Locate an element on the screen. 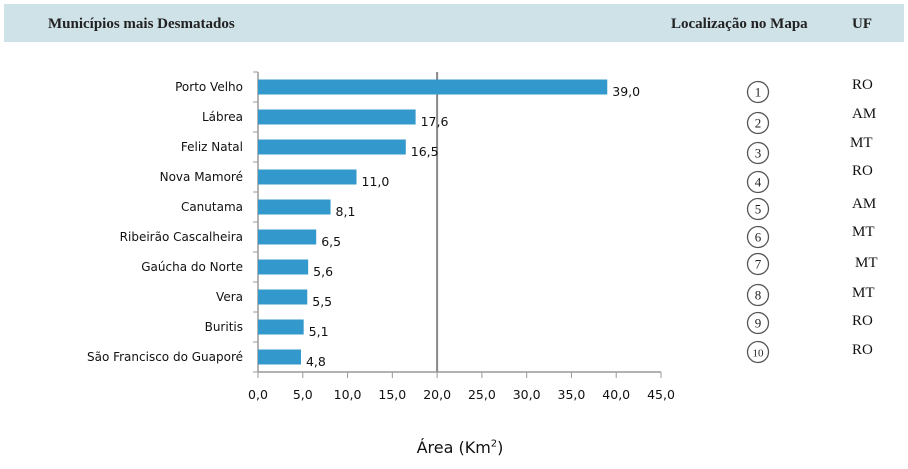 The width and height of the screenshot is (908, 469). x-tick-label: 5,0 is located at coordinates (303, 394).